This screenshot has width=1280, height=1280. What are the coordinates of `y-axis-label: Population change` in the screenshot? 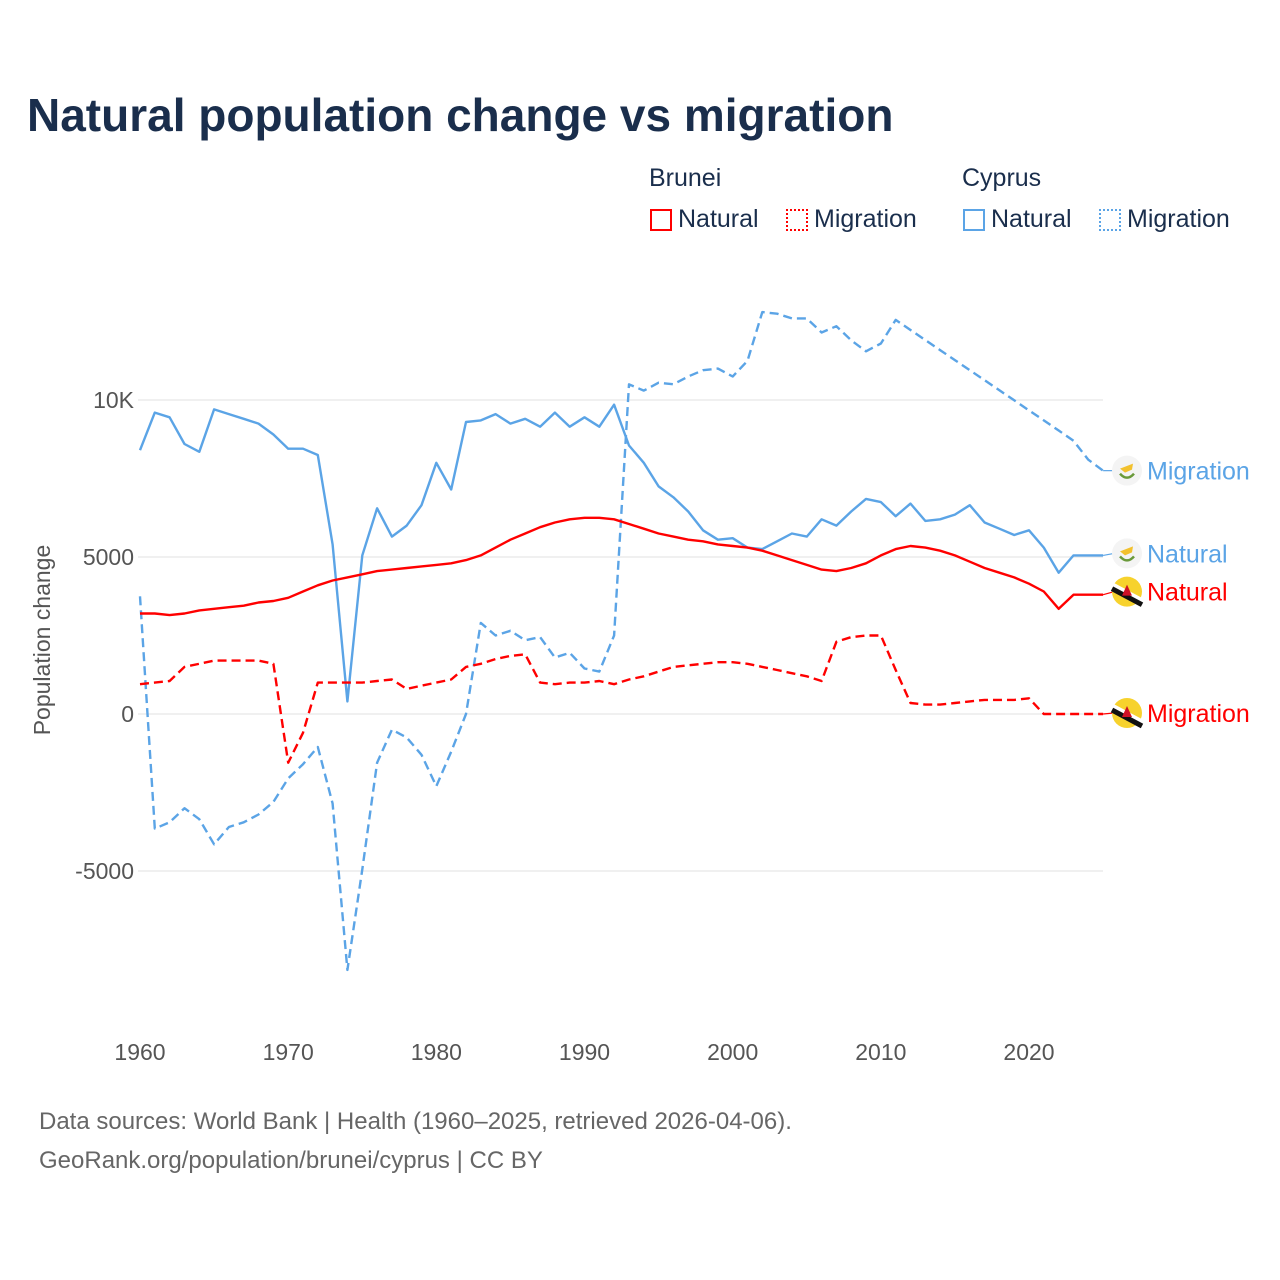 It's located at (42, 640).